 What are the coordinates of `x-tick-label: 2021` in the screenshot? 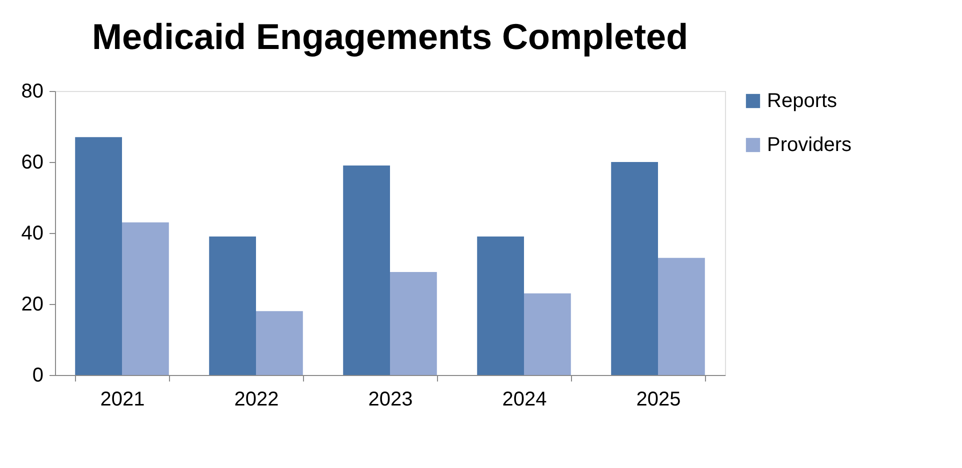 It's located at (122, 399).